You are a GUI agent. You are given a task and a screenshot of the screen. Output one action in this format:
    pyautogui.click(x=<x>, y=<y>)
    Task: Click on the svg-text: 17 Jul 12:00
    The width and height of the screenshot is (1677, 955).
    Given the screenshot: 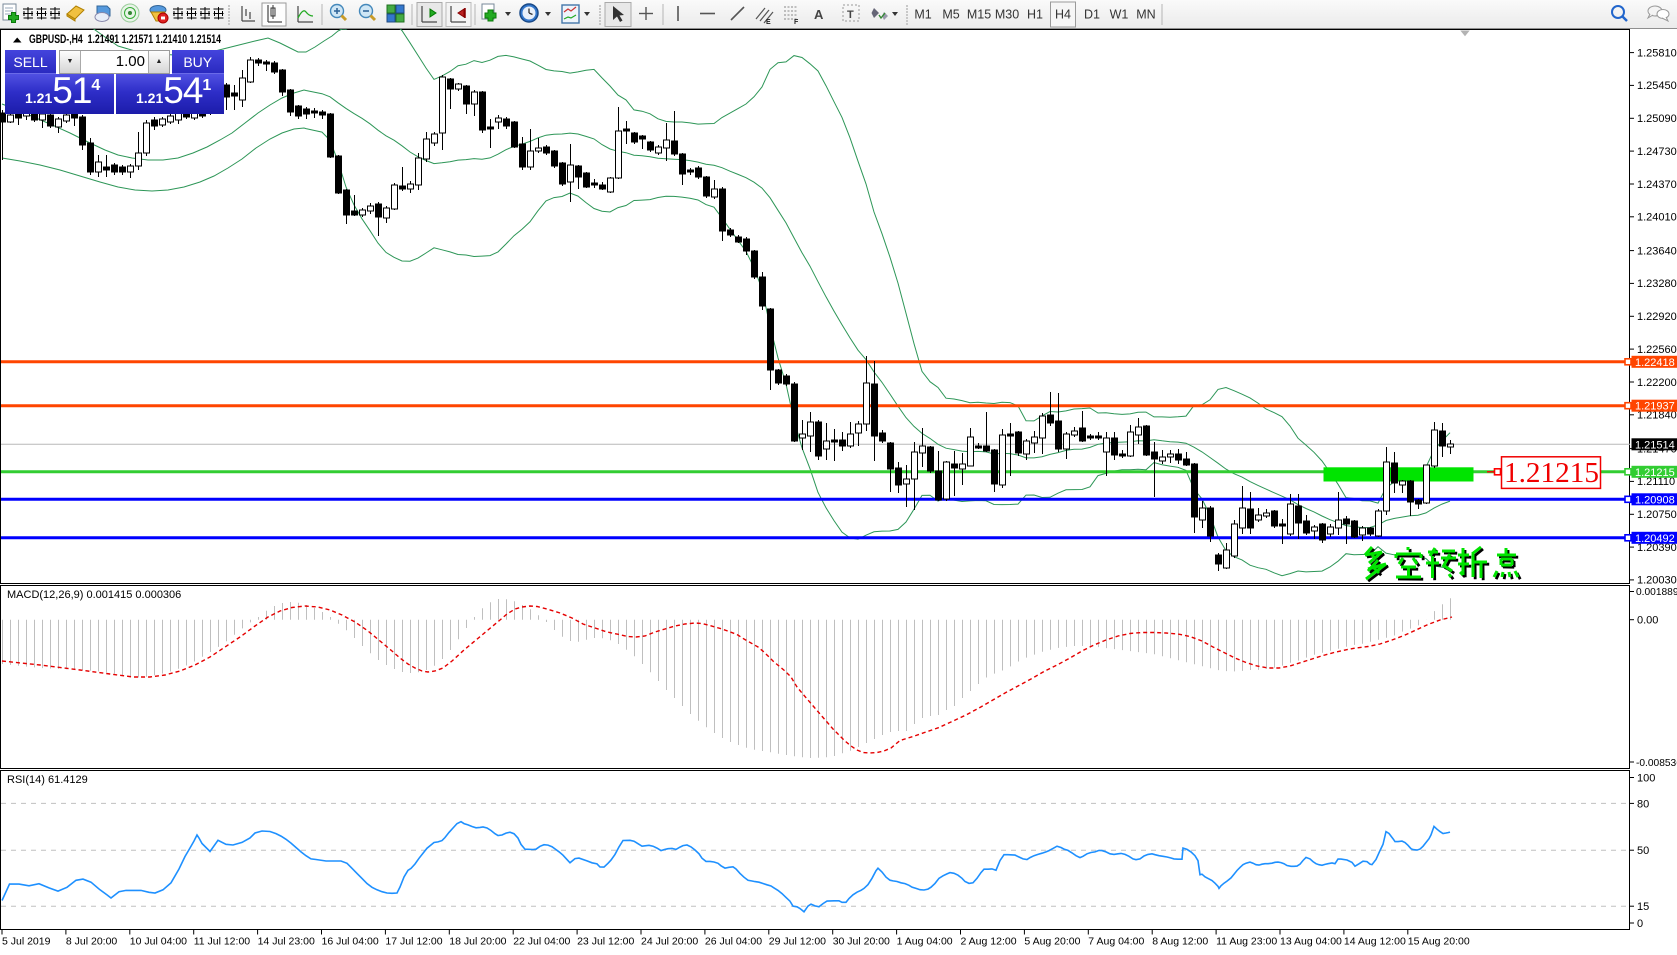 What is the action you would take?
    pyautogui.click(x=413, y=942)
    